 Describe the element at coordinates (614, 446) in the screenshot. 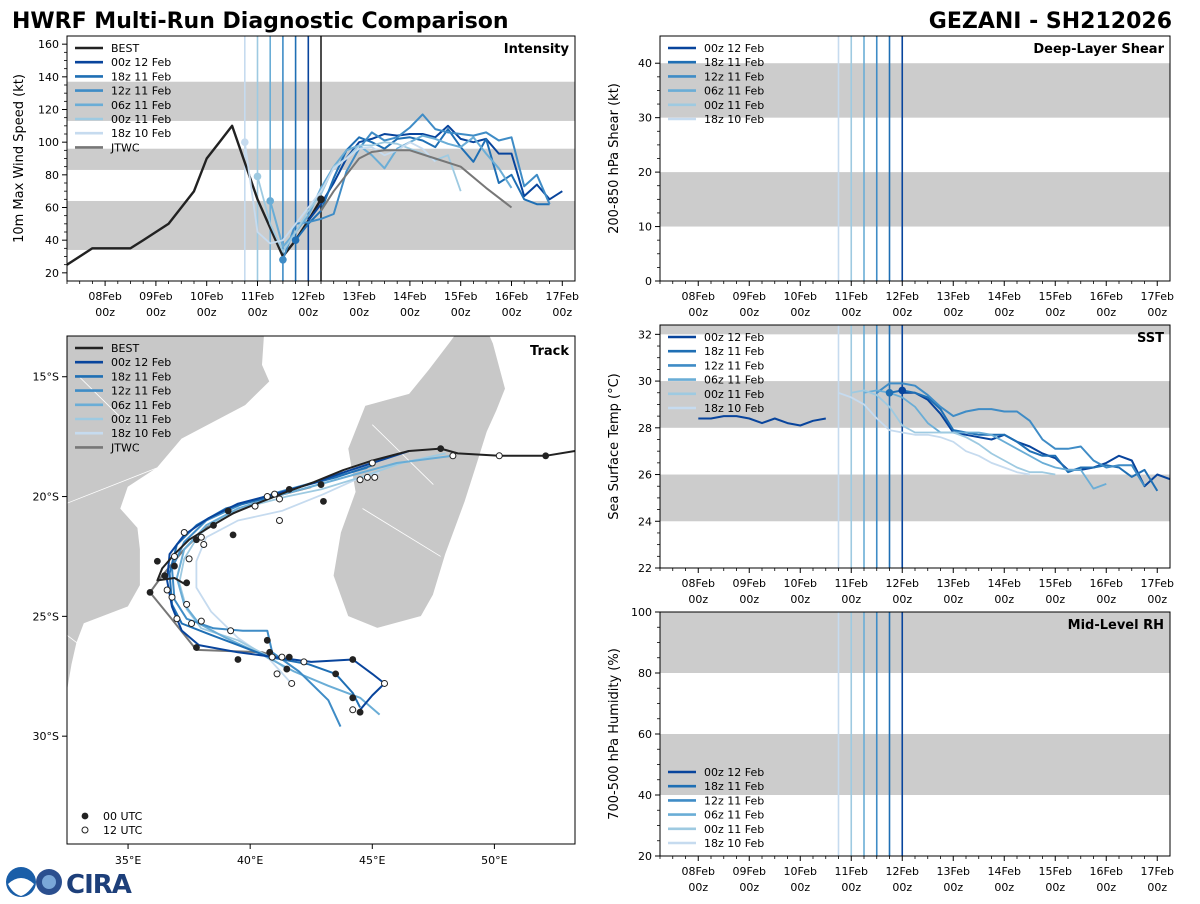

I see `y-axis-label: Sea Surface Temp (°C)` at that location.